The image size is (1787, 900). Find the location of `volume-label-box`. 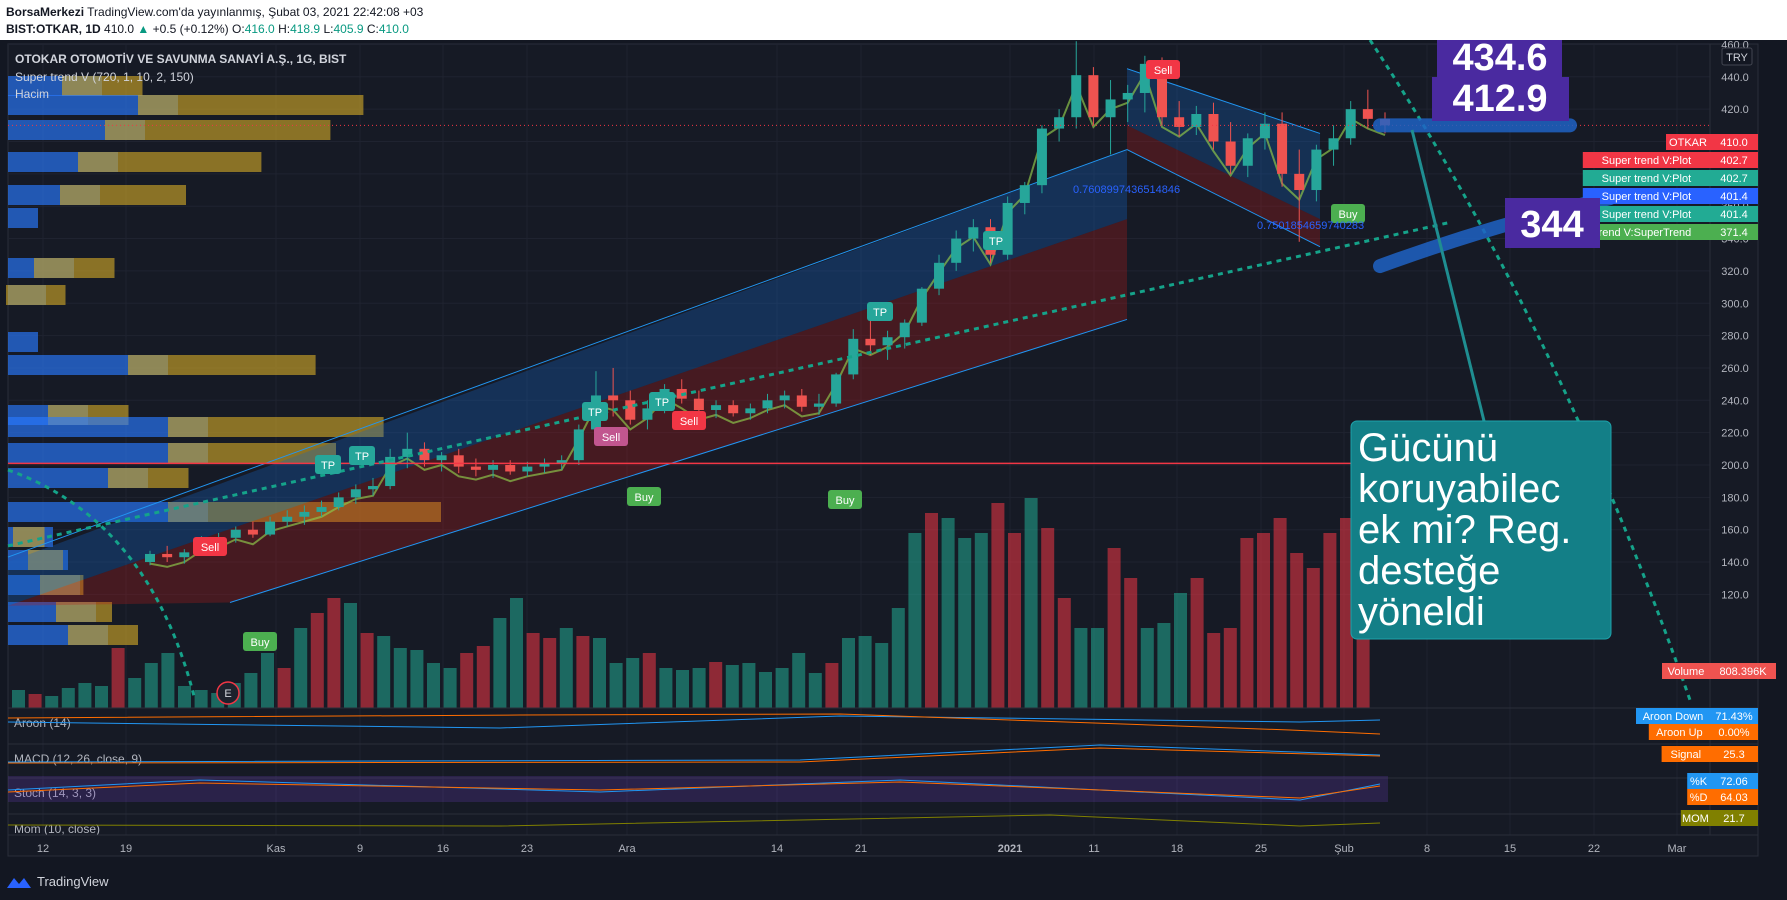

volume-label-box is located at coordinates (1686, 671).